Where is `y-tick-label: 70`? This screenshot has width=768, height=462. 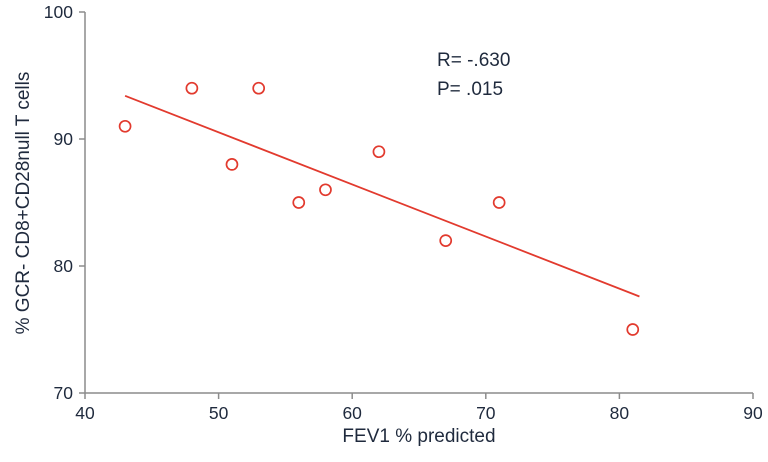 y-tick-label: 70 is located at coordinates (64, 393).